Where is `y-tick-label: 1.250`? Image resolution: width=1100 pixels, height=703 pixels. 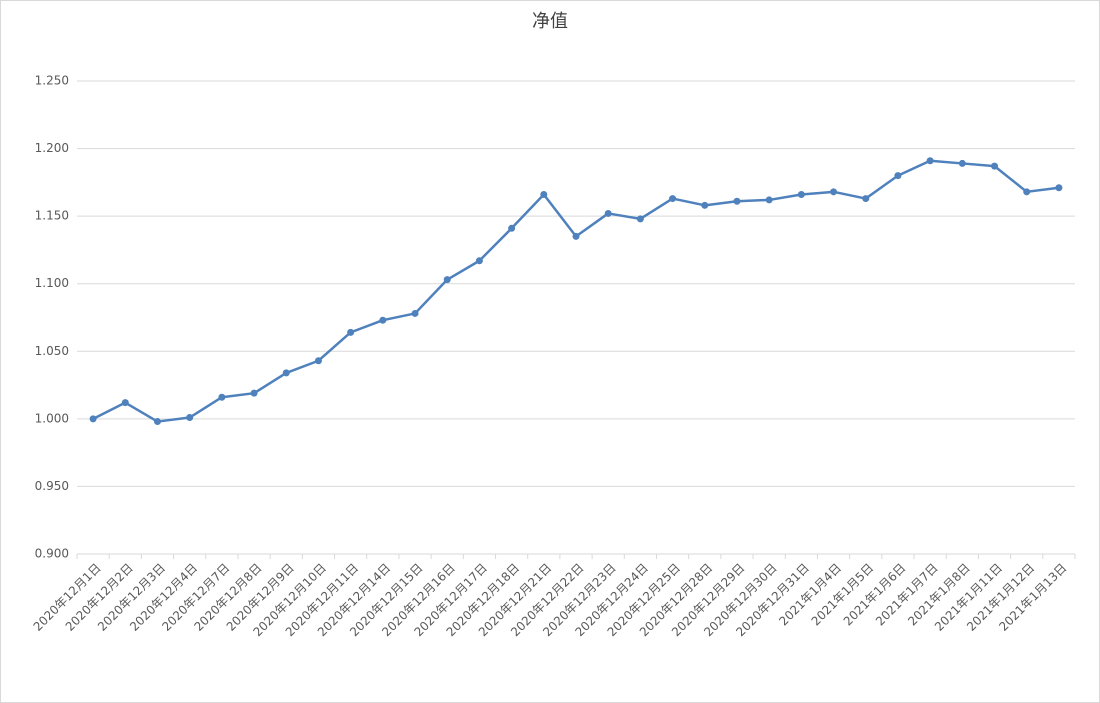
y-tick-label: 1.250 is located at coordinates (52, 81).